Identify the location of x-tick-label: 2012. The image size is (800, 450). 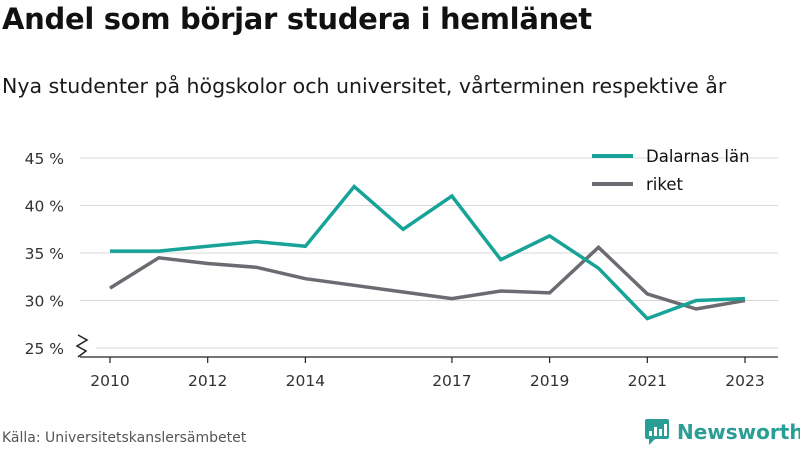
(207, 381).